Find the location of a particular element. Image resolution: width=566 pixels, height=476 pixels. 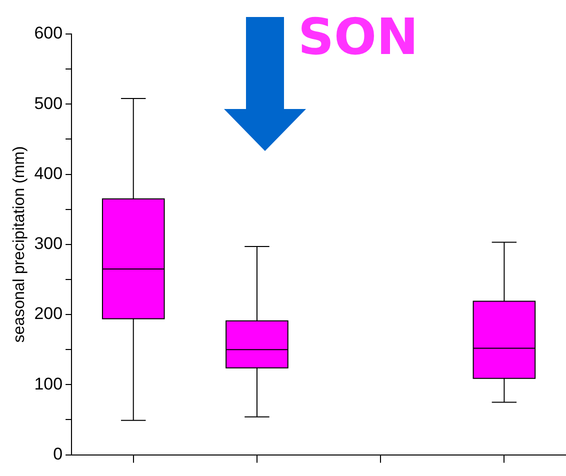

y-tick-label: 100 is located at coordinates (48, 384).